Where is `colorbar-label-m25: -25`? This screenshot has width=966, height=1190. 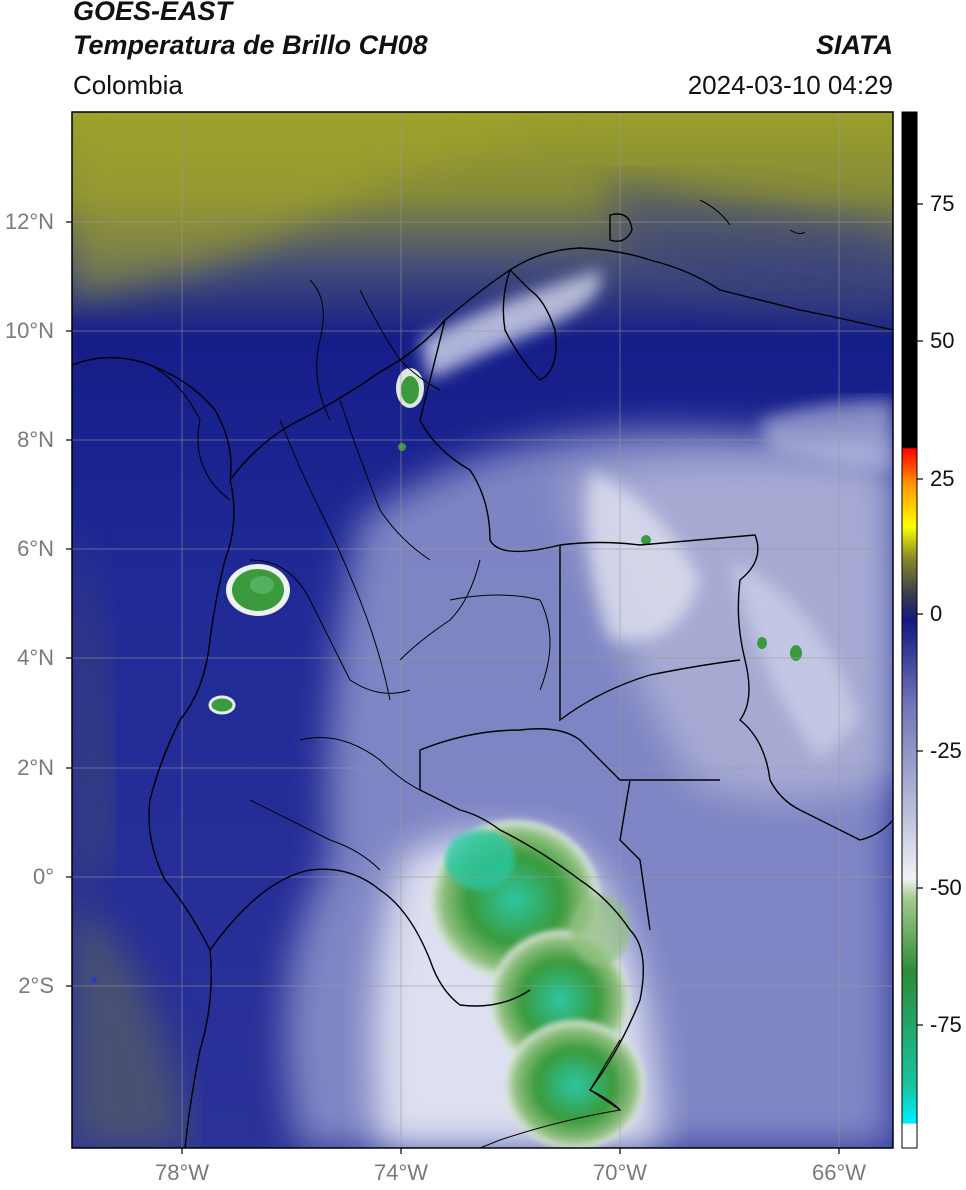 colorbar-label-m25: -25 is located at coordinates (946, 750).